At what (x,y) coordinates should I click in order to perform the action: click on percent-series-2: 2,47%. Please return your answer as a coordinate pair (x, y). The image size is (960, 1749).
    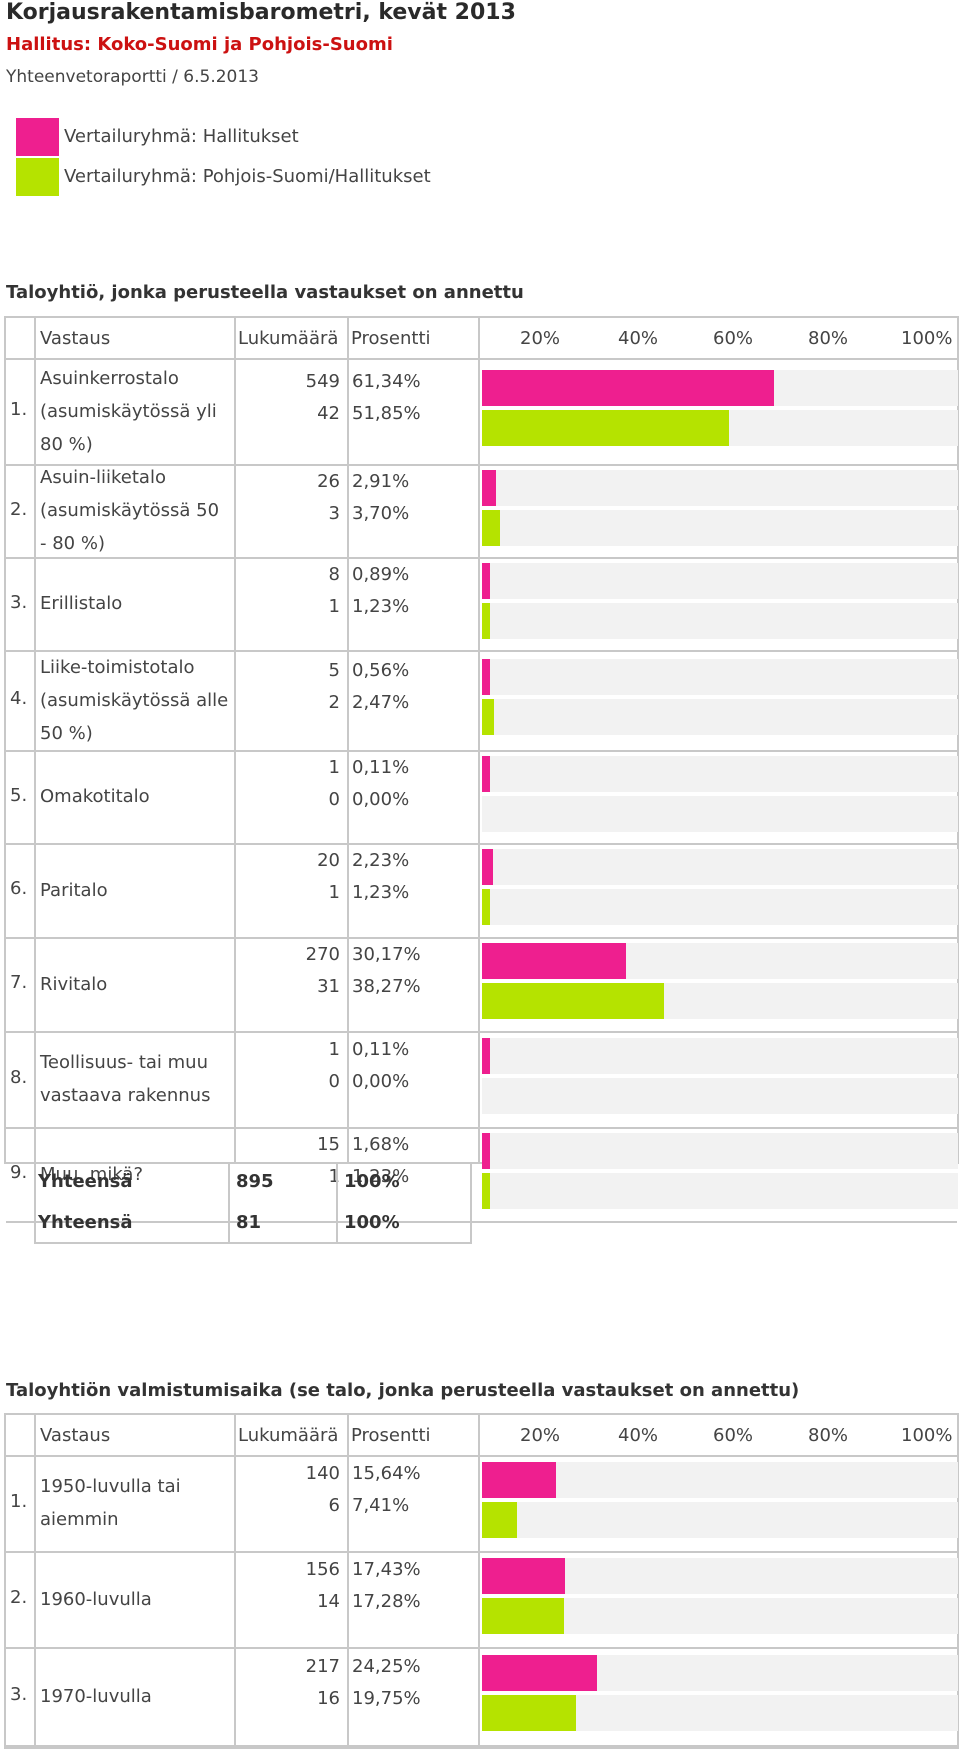
    Looking at the image, I should click on (381, 702).